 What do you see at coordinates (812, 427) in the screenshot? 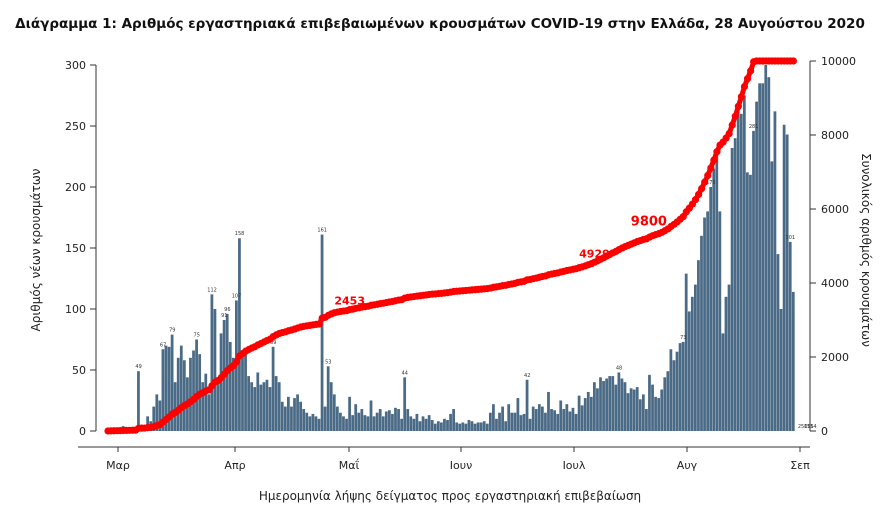
I see `bar-value-label: 114` at bounding box center [812, 427].